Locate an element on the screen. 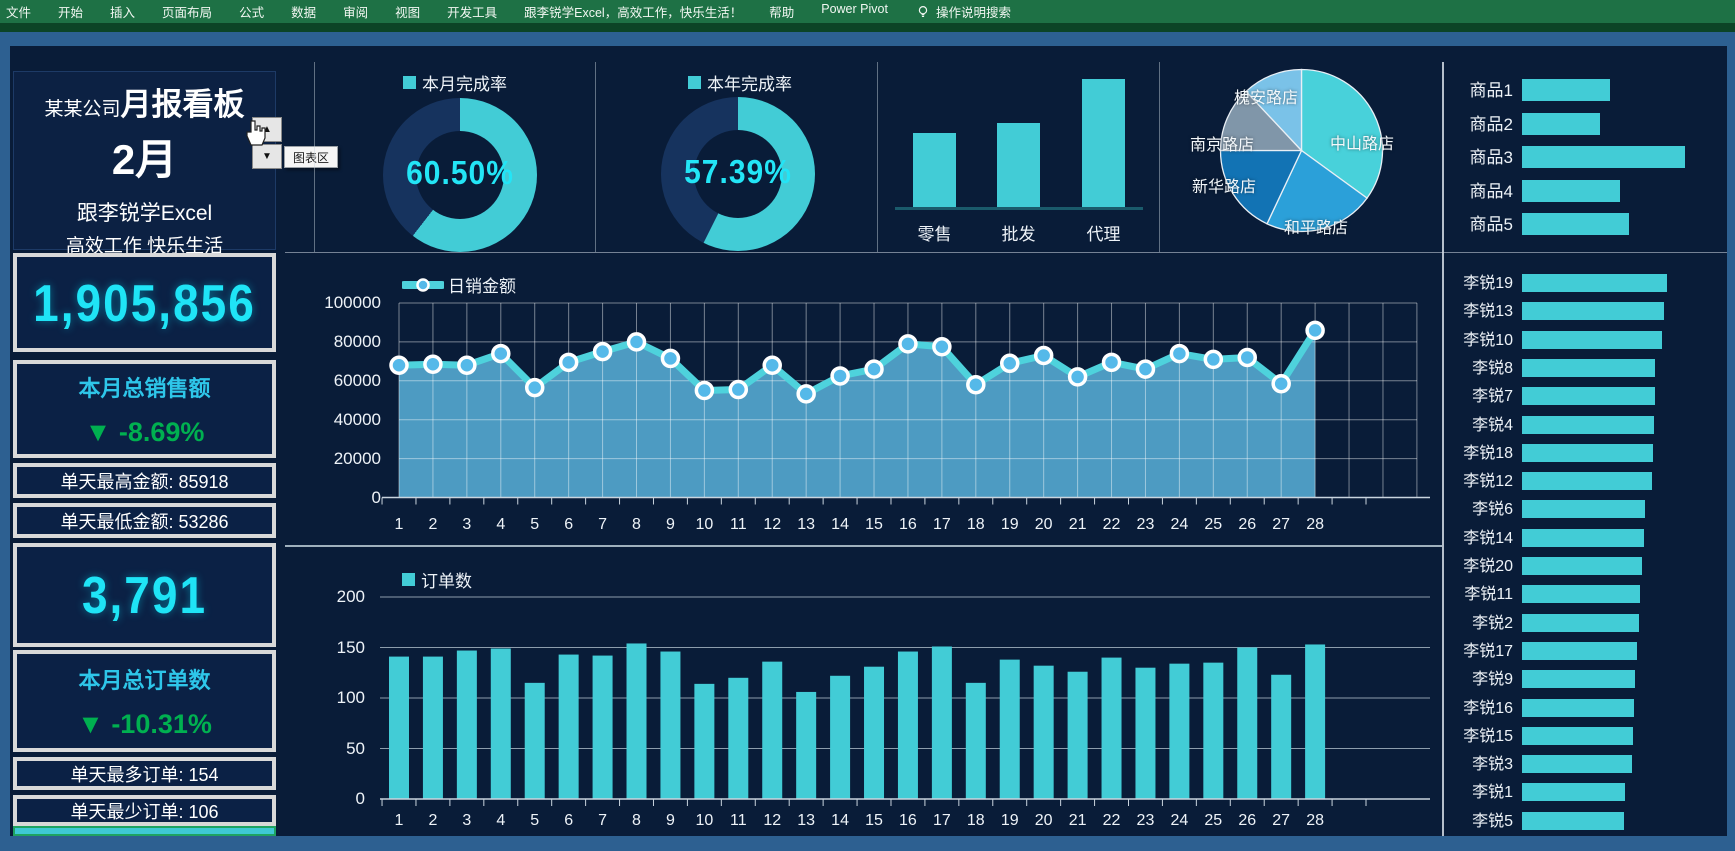 The height and width of the screenshot is (851, 1735). staff-label: 李锐1 is located at coordinates (1492, 793).